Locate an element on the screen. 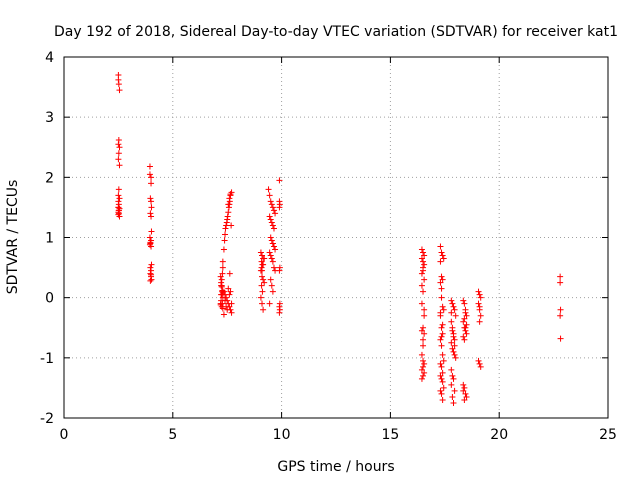 The height and width of the screenshot is (480, 640). x-tick-label: 20 is located at coordinates (499, 435).